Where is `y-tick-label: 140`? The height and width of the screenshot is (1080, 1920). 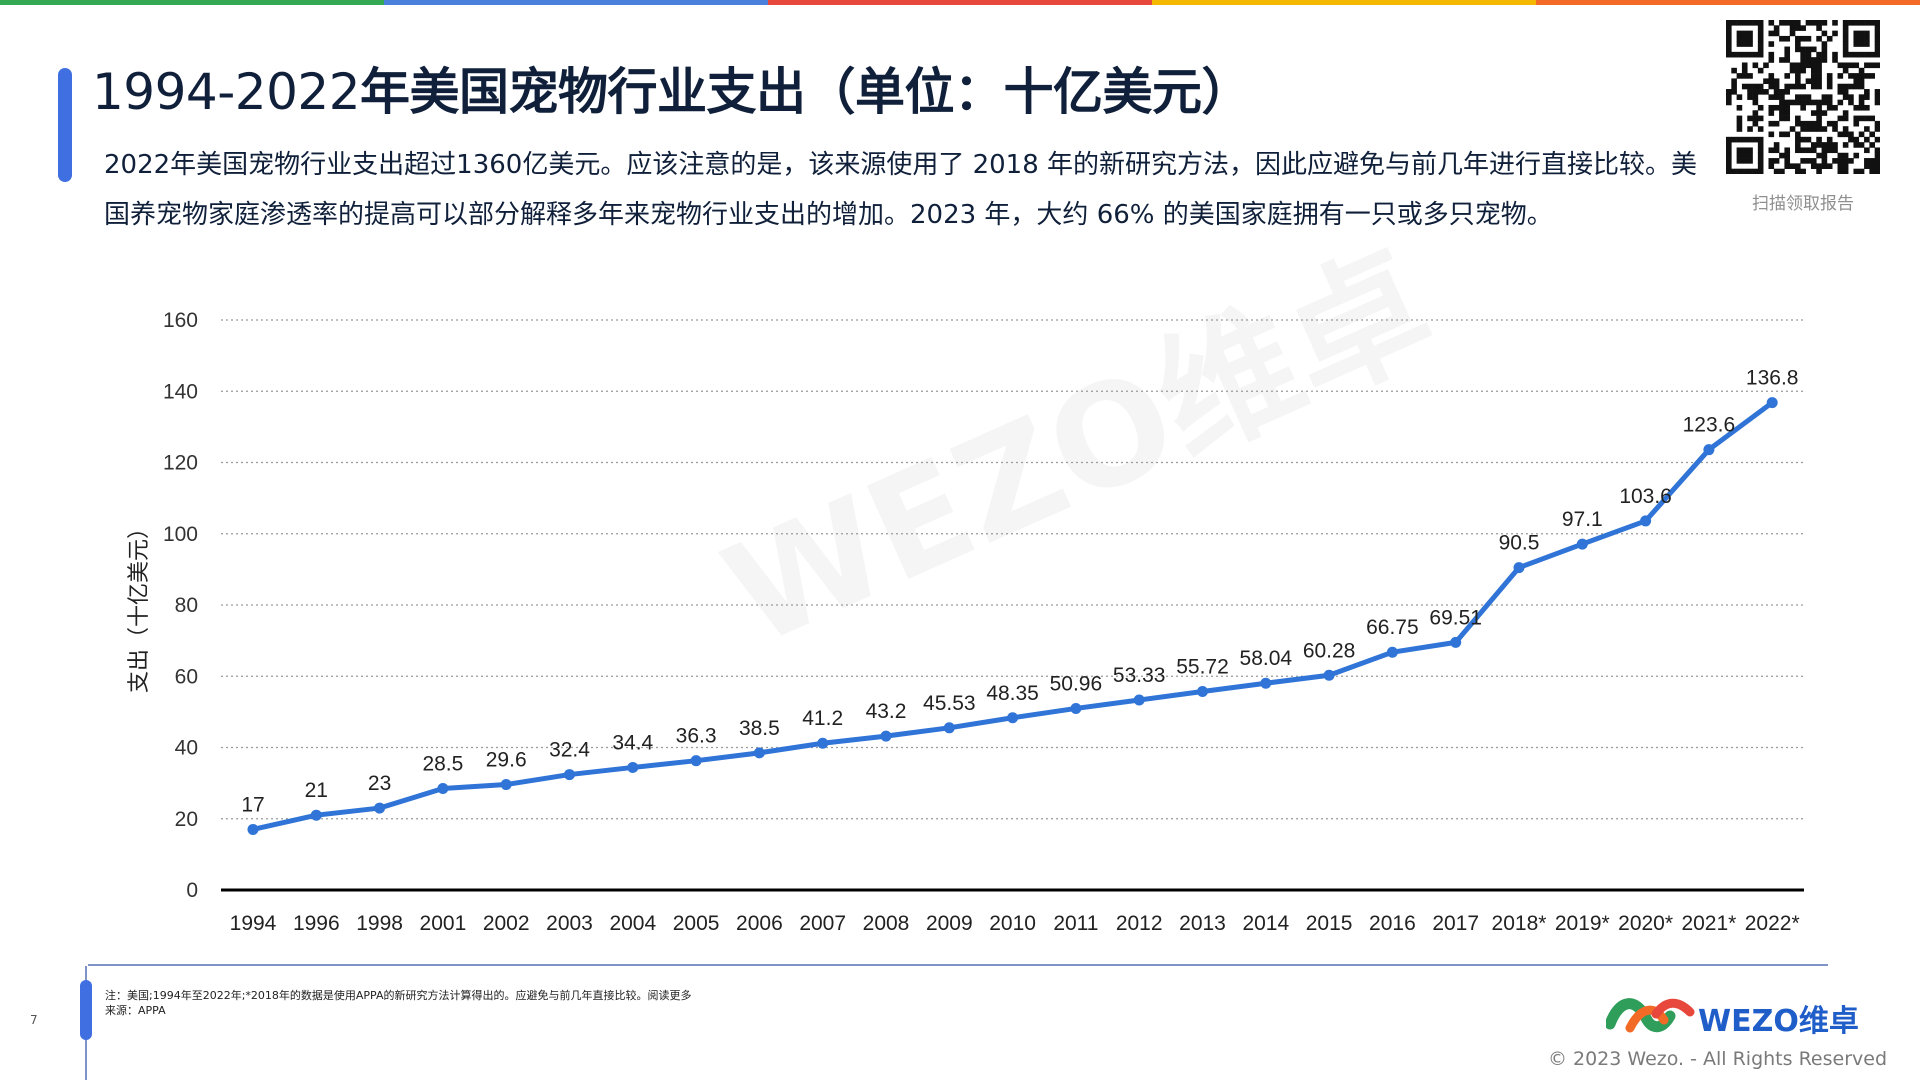
y-tick-label: 140 is located at coordinates (180, 391).